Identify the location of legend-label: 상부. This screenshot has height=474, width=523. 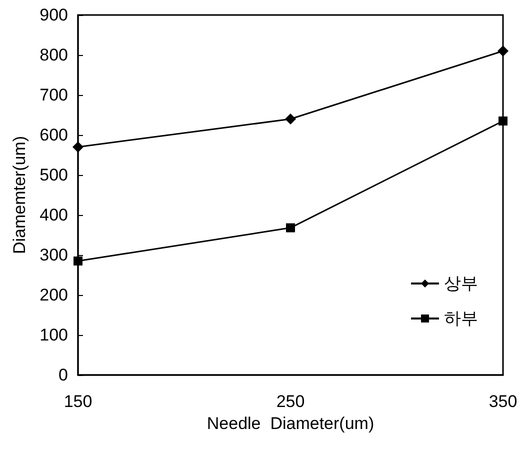
(461, 283).